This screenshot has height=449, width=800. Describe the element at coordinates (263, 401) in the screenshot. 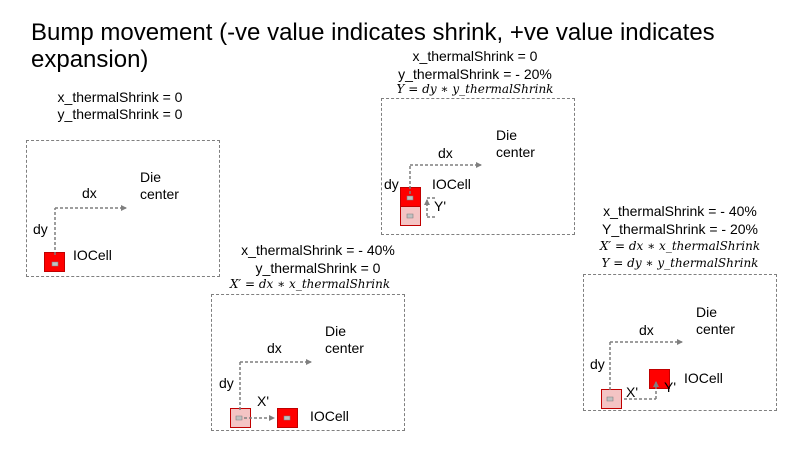

I see `panel2-x-prime-label: X'` at that location.